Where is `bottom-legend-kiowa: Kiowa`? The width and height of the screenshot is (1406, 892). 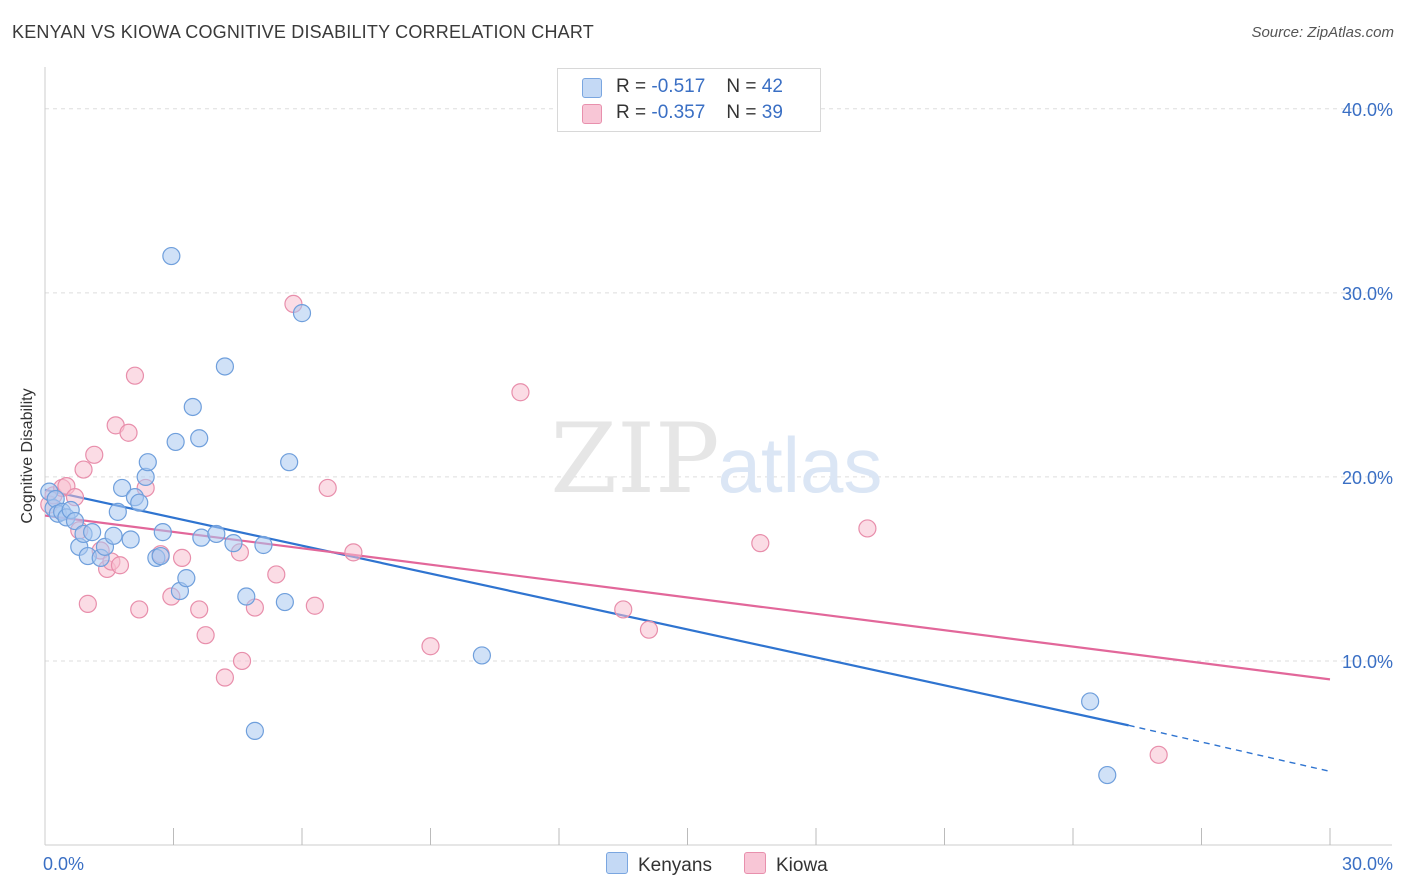
bottom-legend-kiowa: Kiowa is located at coordinates (786, 864).